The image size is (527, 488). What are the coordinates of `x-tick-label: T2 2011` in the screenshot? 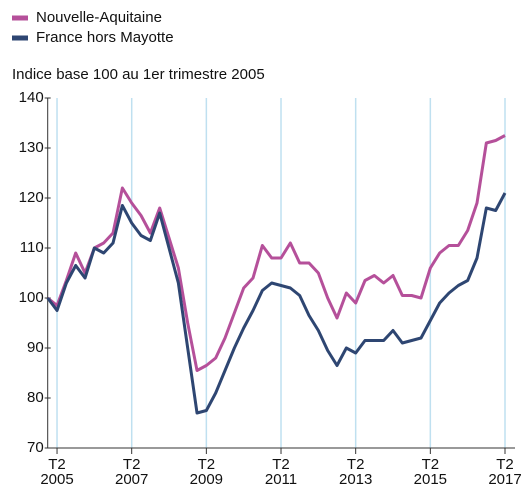 It's located at (281, 472).